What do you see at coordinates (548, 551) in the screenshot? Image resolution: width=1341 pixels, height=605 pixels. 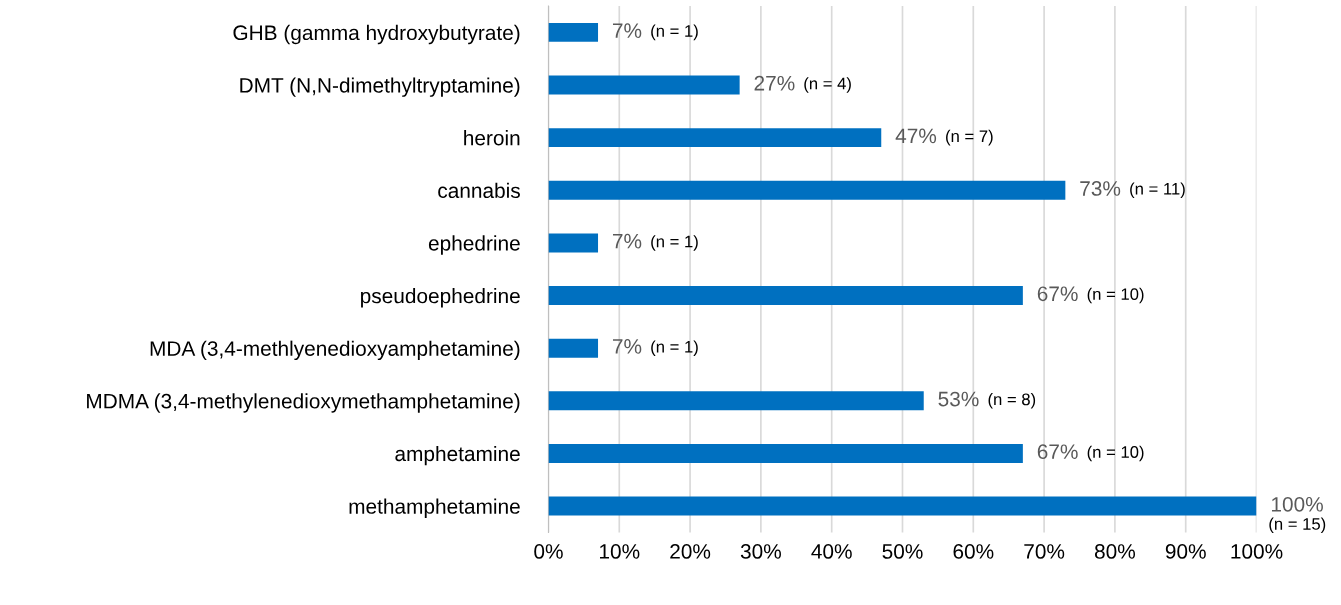 I see `x-tick-label: 0%` at bounding box center [548, 551].